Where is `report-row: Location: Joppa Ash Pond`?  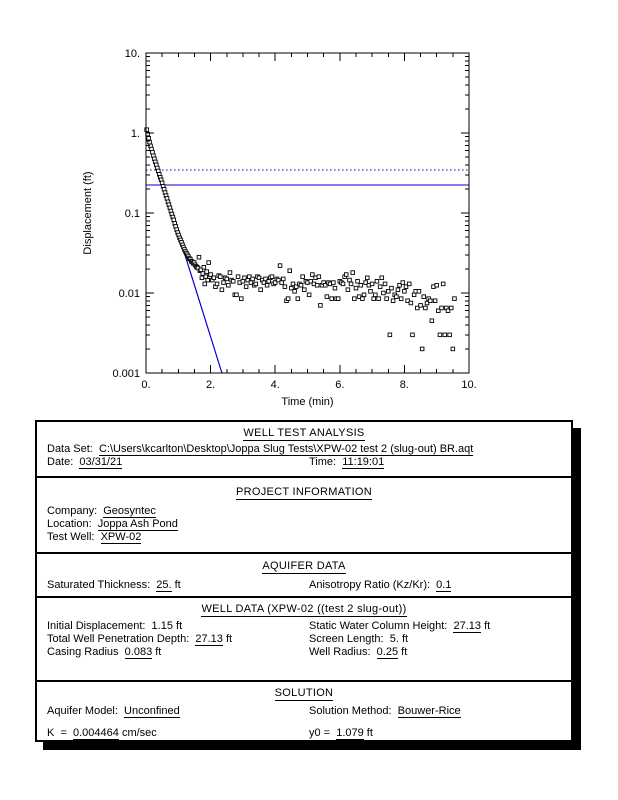
report-row: Location: Joppa Ash Pond is located at coordinates (304, 524).